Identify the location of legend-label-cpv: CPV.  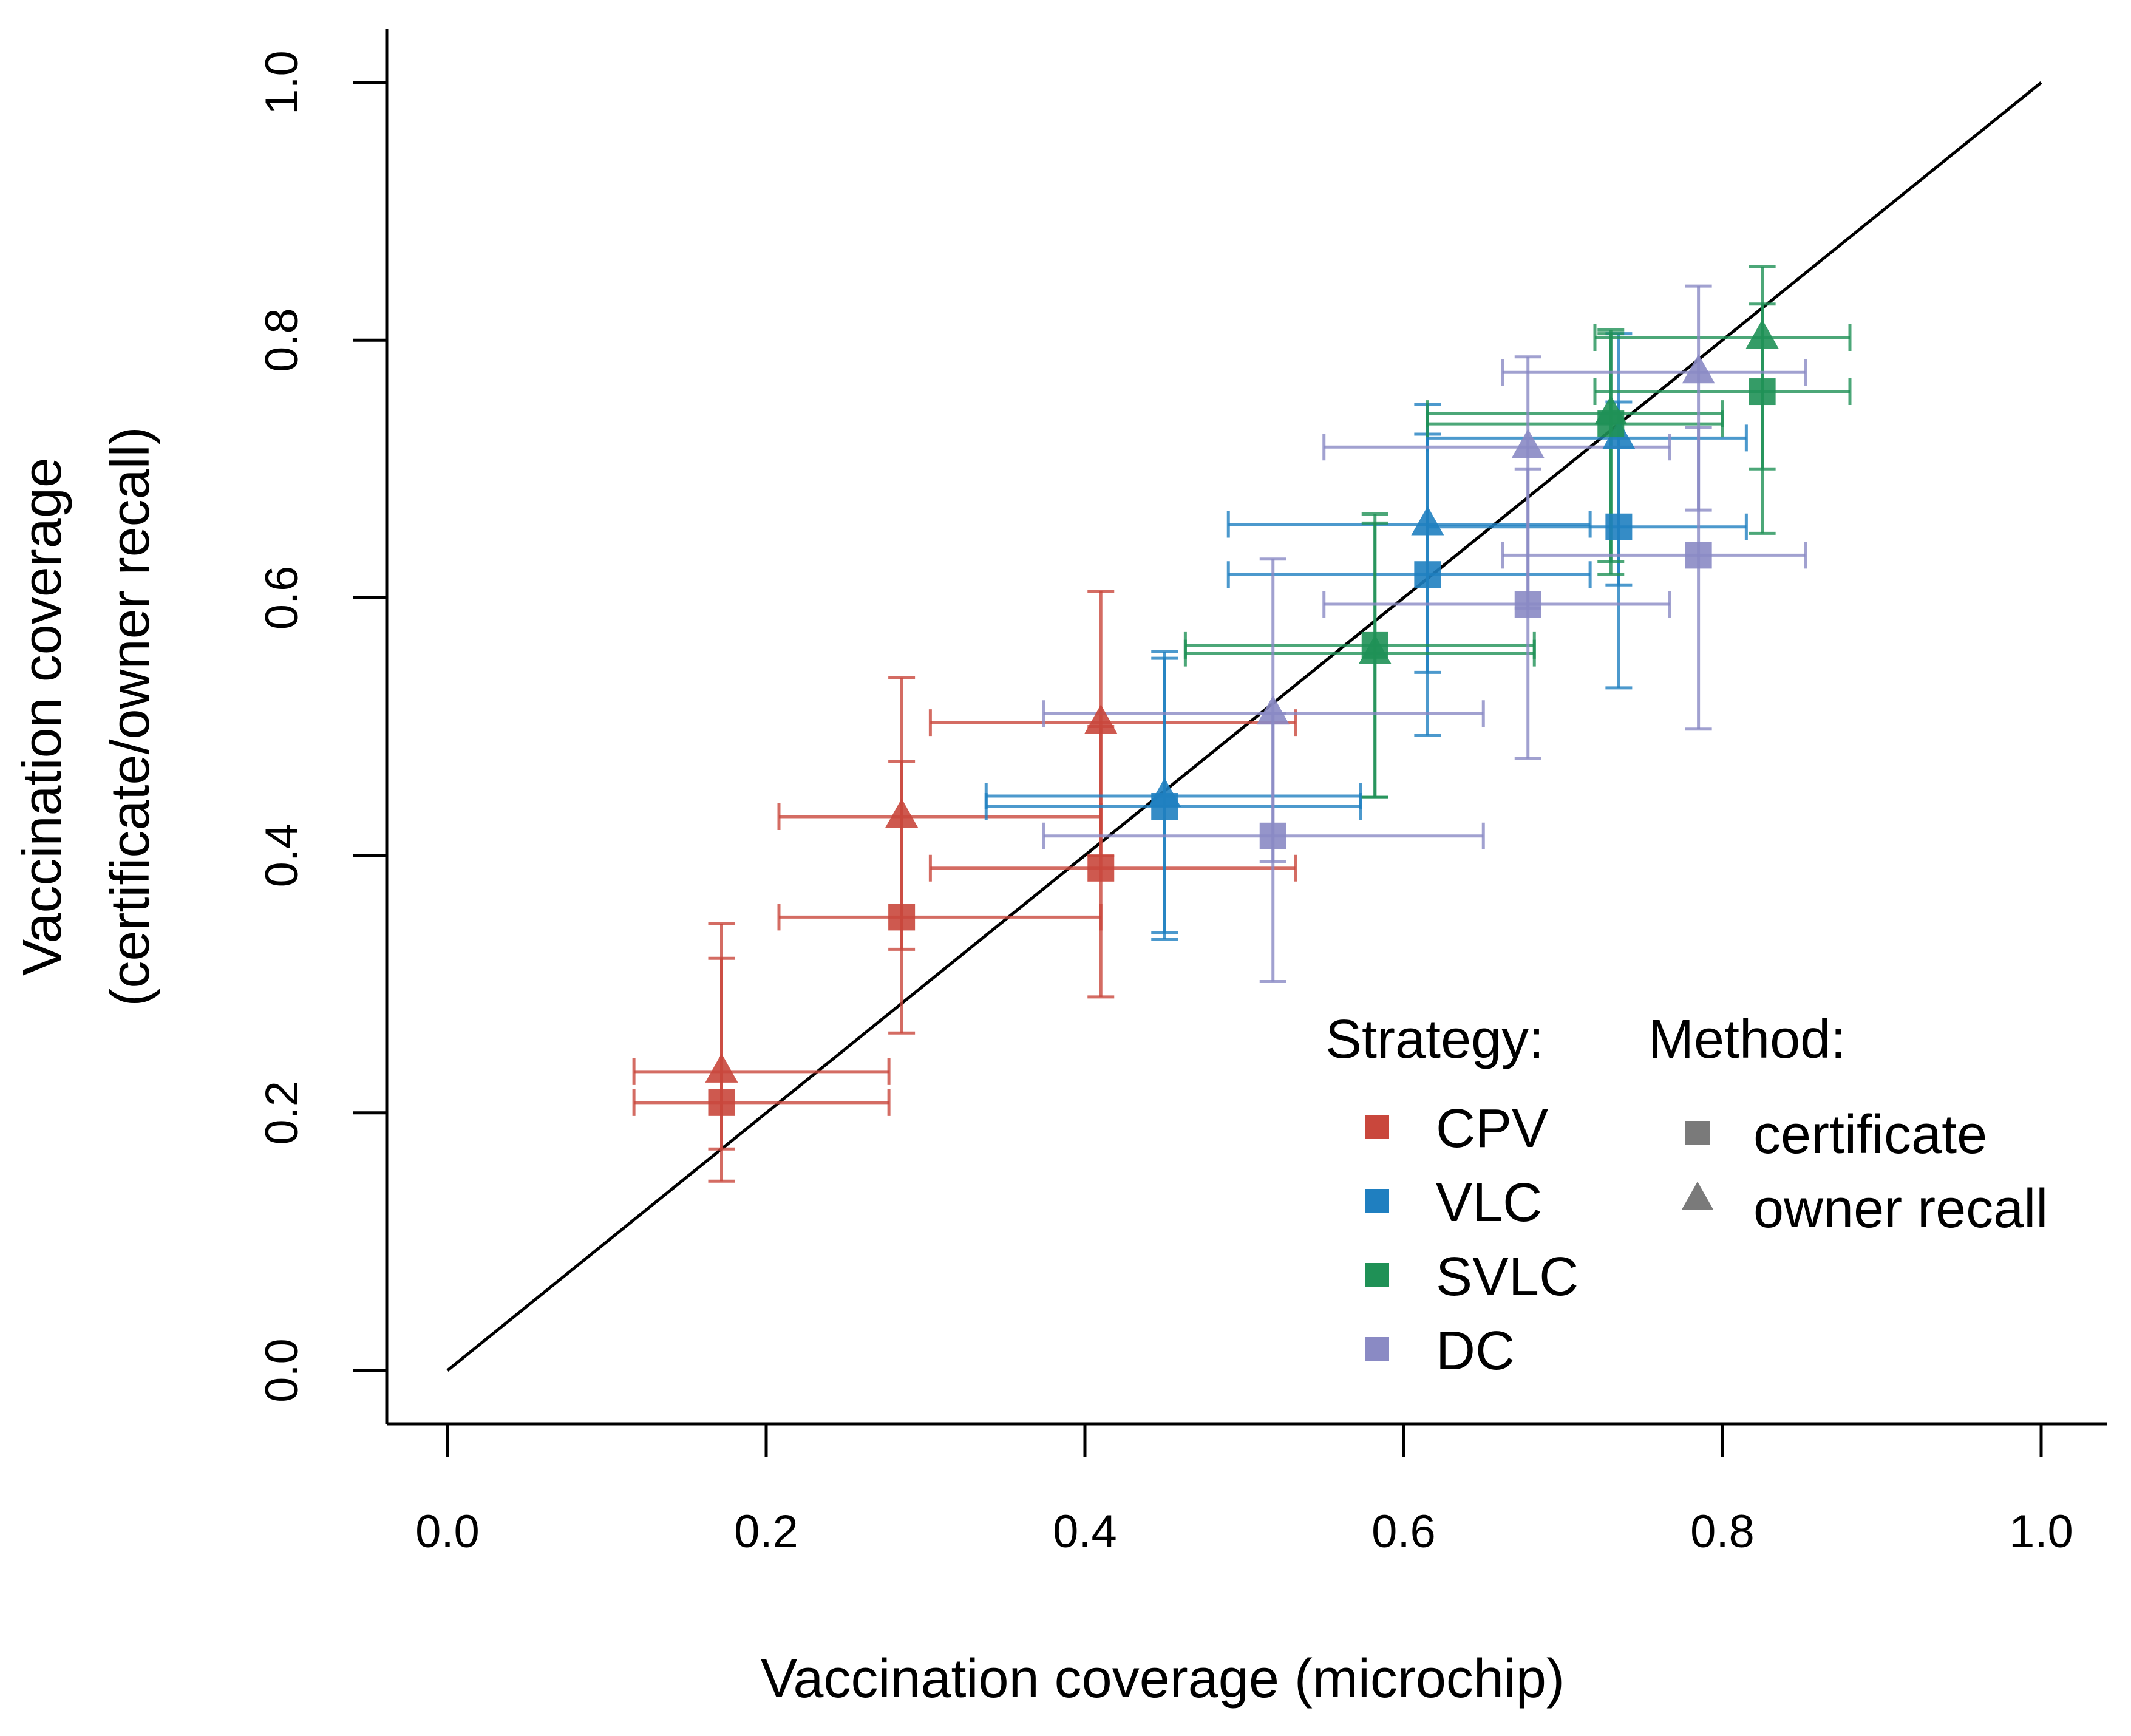
(1492, 1128).